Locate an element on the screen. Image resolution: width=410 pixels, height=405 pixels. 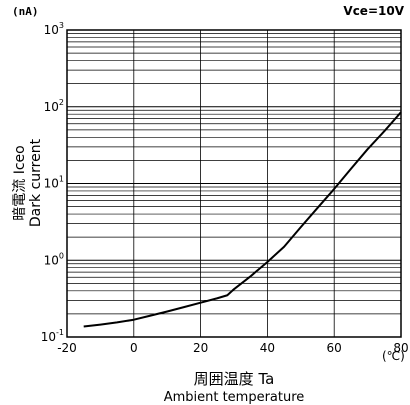
y-tick-label: 10² is located at coordinates (54, 106).